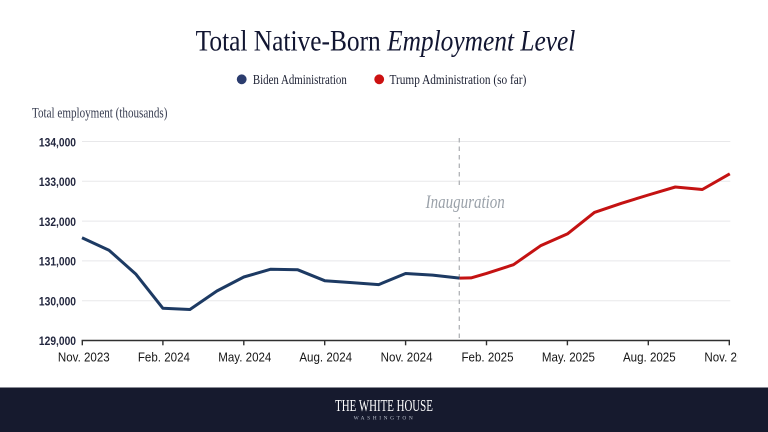 The width and height of the screenshot is (768, 432). I want to click on svg-text: 133,000, so click(57, 182).